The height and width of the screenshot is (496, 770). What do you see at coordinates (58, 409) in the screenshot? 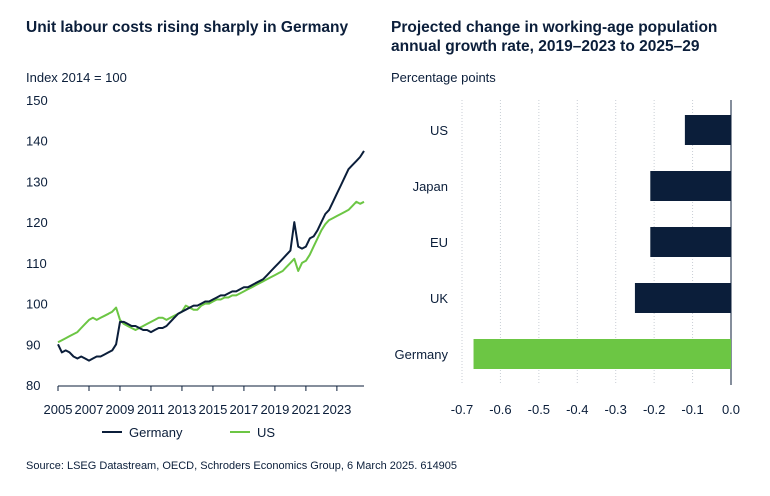
I see `x-tick-label: 2005` at bounding box center [58, 409].